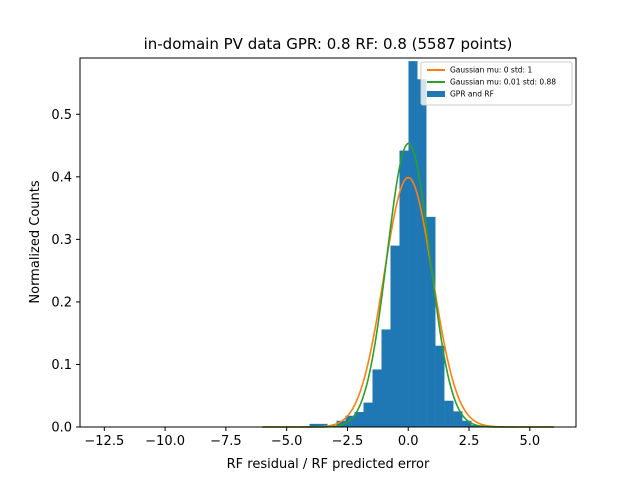 Image resolution: width=640 pixels, height=480 pixels. Describe the element at coordinates (529, 441) in the screenshot. I see `x-tick-label: 5.0` at that location.